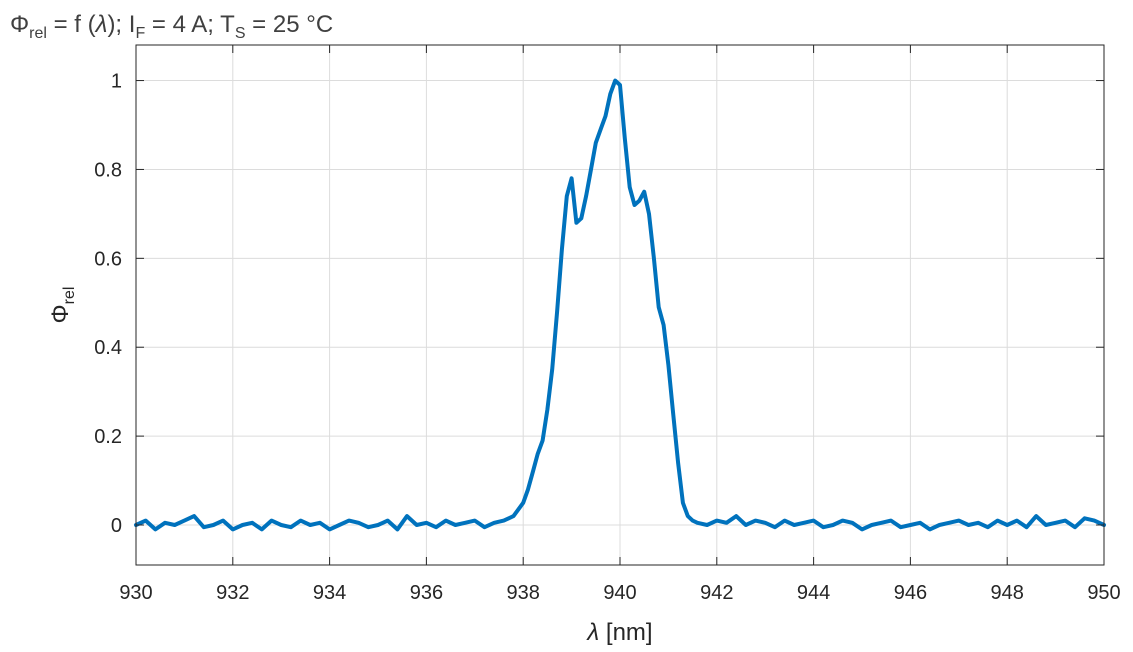 This screenshot has height=652, width=1133. Describe the element at coordinates (1103, 593) in the screenshot. I see `x-tick-label: 950` at that location.